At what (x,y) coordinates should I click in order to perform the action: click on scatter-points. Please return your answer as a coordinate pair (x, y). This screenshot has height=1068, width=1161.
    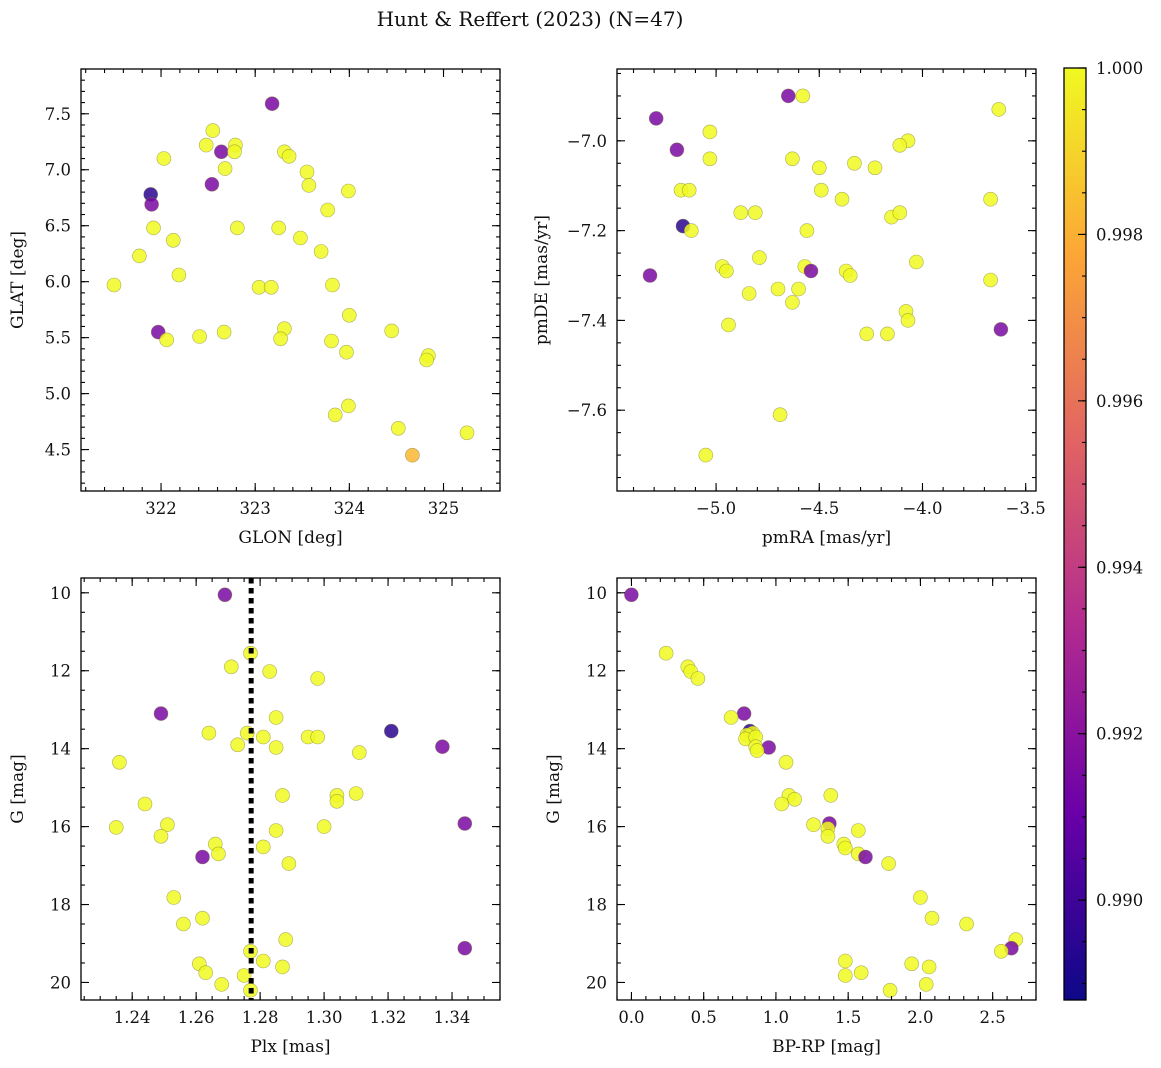
    Looking at the image, I should click on (824, 792).